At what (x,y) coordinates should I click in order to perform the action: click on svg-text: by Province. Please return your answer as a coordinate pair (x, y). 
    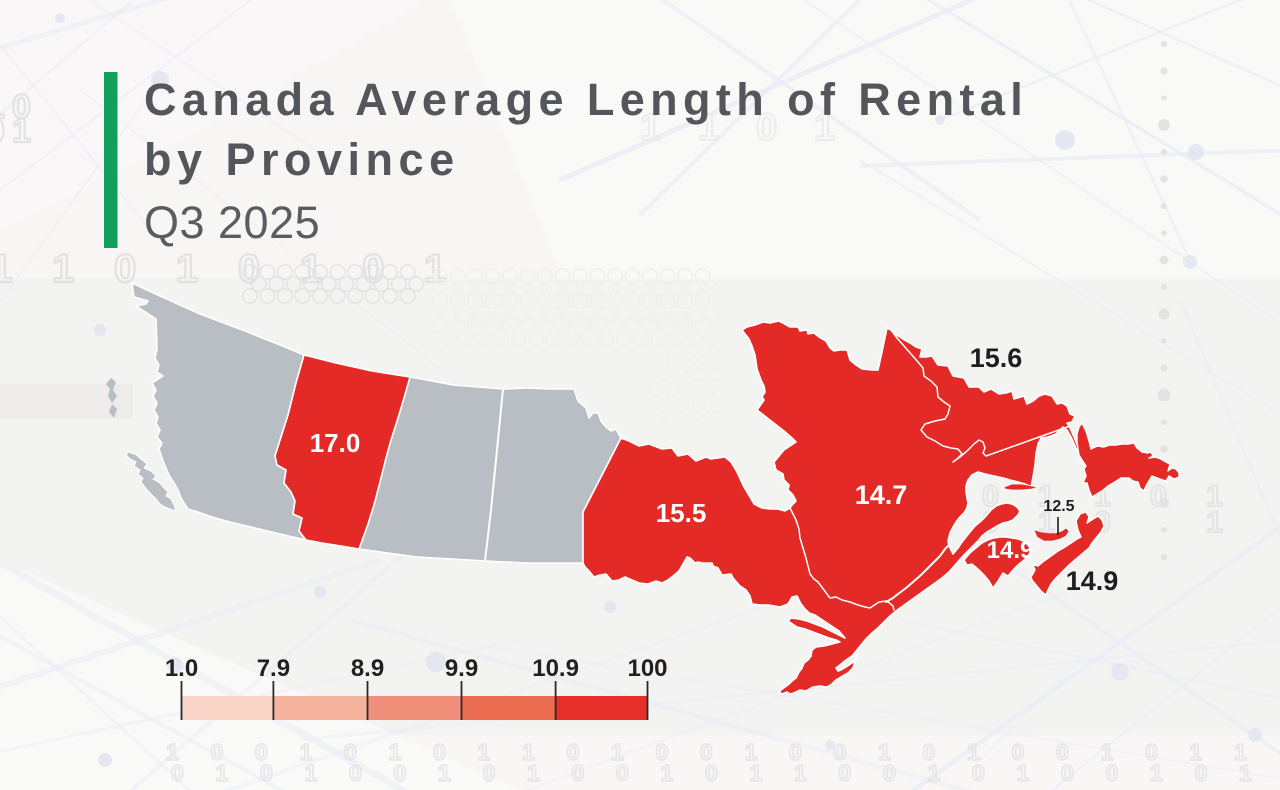
    Looking at the image, I should click on (302, 159).